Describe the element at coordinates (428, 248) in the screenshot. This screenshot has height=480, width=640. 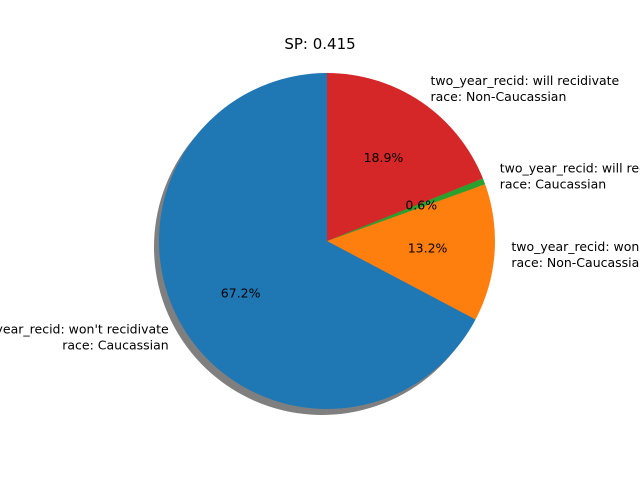
I see `slice-percent-label: 13.2%` at that location.